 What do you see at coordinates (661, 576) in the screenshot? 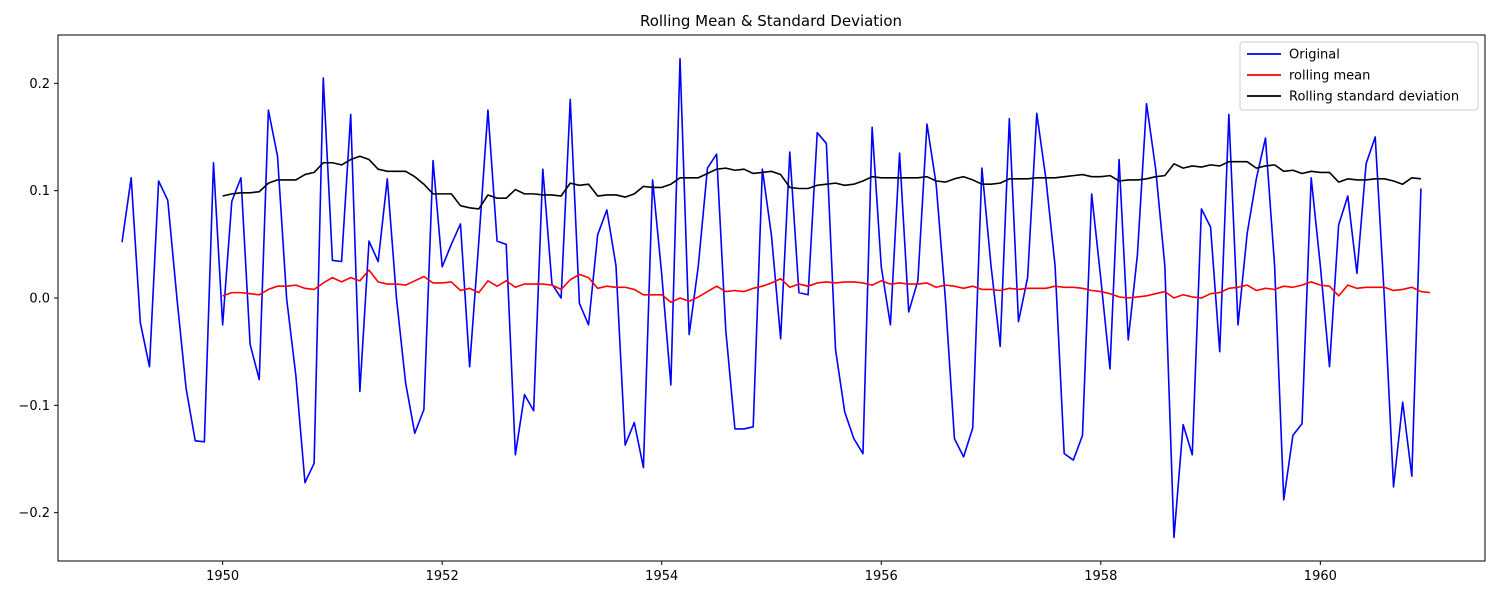
I see `x-tick-label: 1954` at bounding box center [661, 576].